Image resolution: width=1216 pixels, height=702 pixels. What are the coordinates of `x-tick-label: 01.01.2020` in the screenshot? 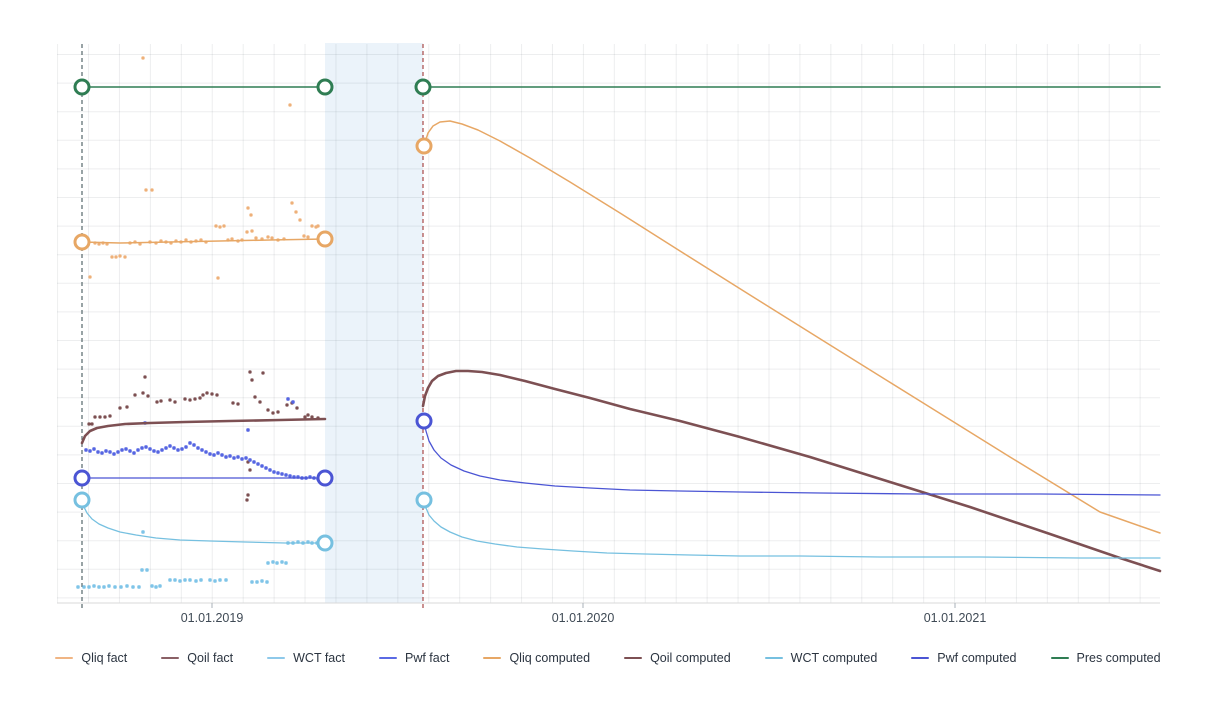 It's located at (583, 618).